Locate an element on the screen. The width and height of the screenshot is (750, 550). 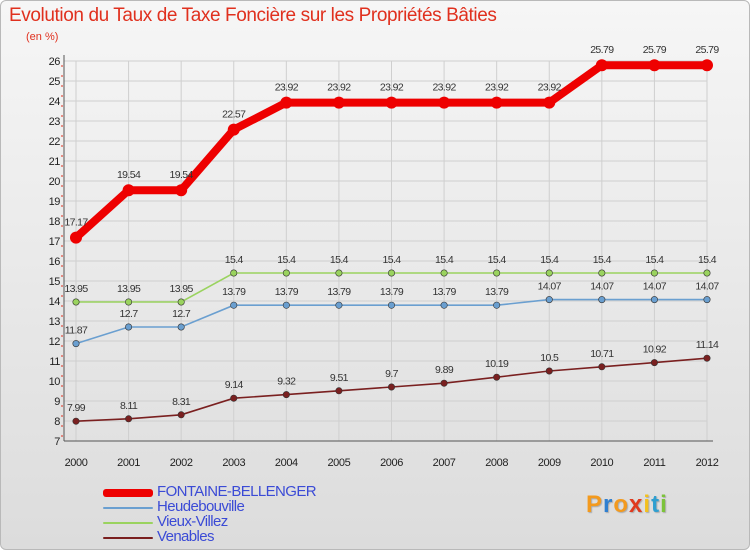
y-tick-label: 9 is located at coordinates (57, 402).